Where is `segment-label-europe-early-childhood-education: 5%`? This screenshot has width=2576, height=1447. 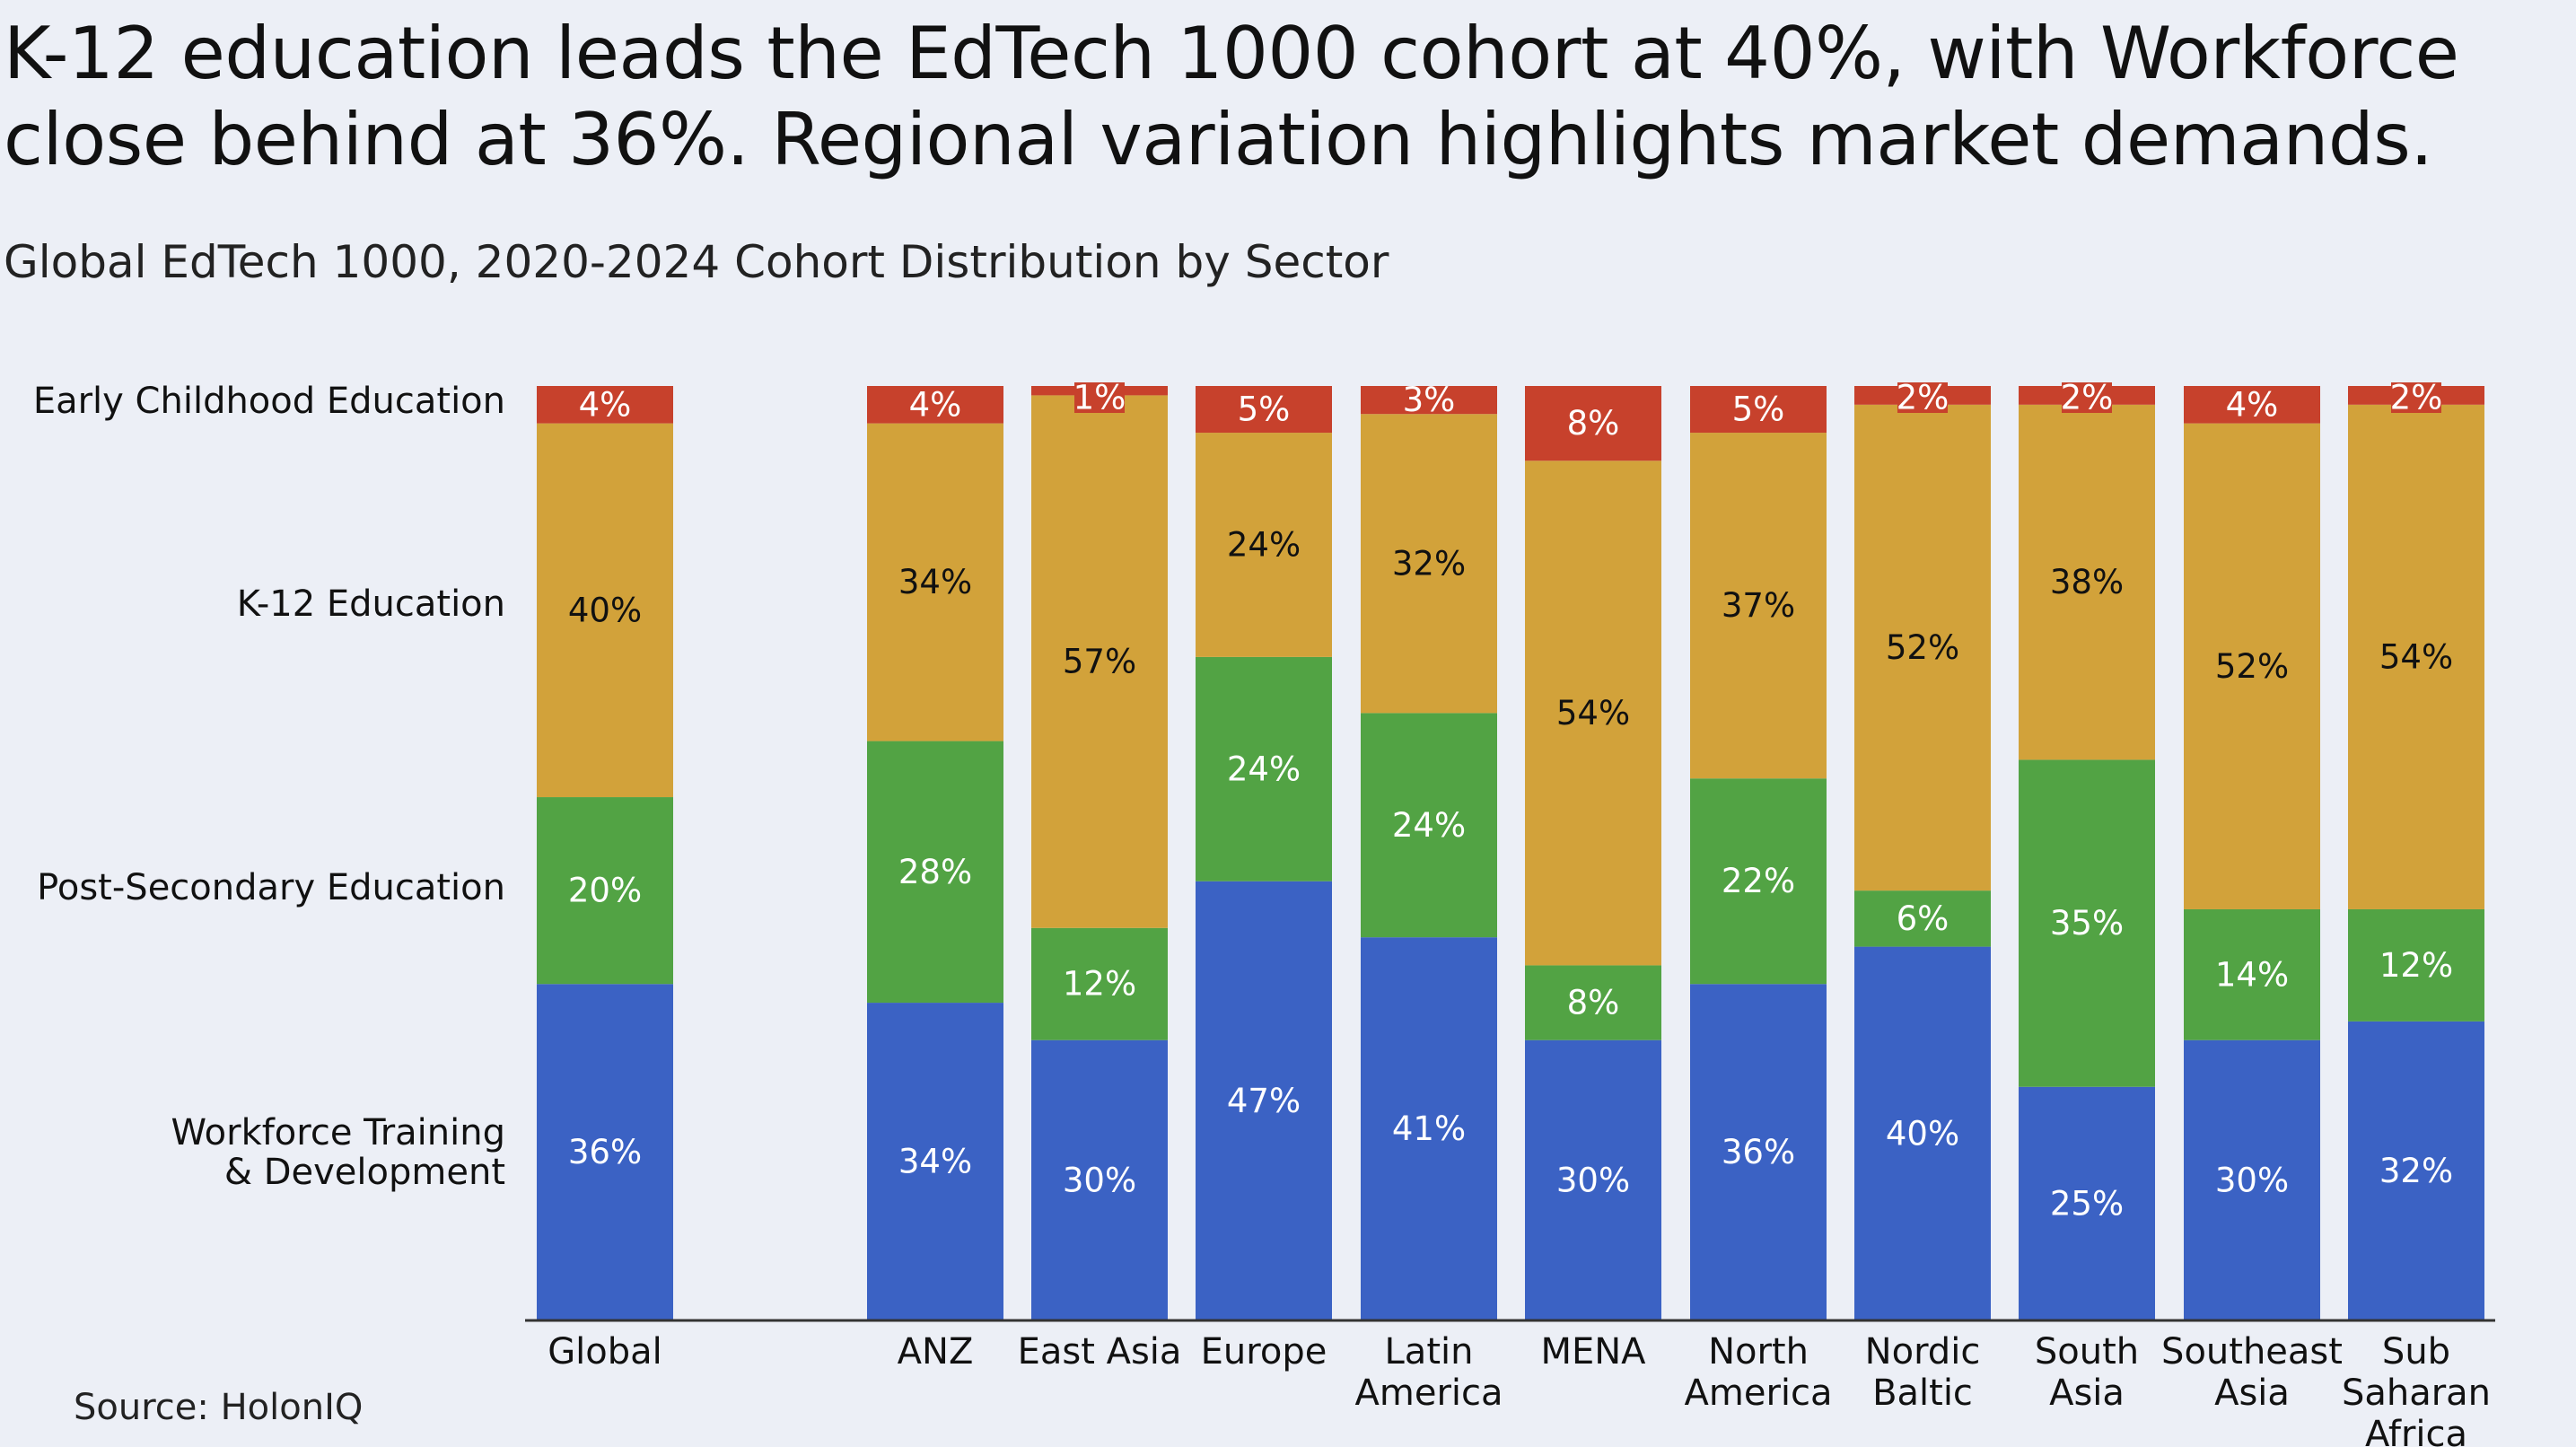
segment-label-europe-early-childhood-education: 5% is located at coordinates (1264, 409).